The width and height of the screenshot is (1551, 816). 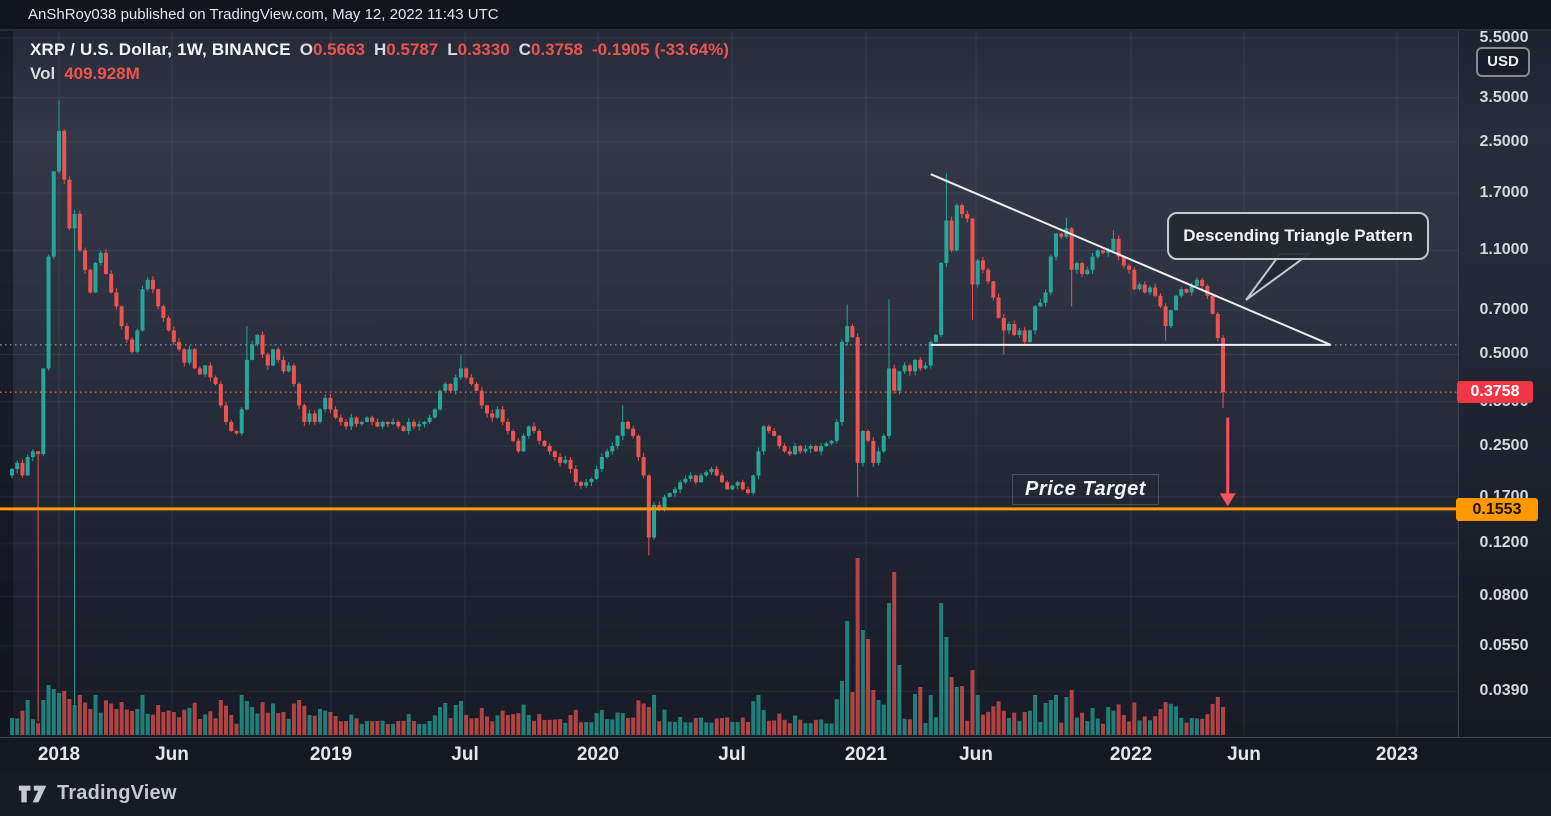 I want to click on change-value: -0.1905 (-33.64%), so click(x=660, y=49).